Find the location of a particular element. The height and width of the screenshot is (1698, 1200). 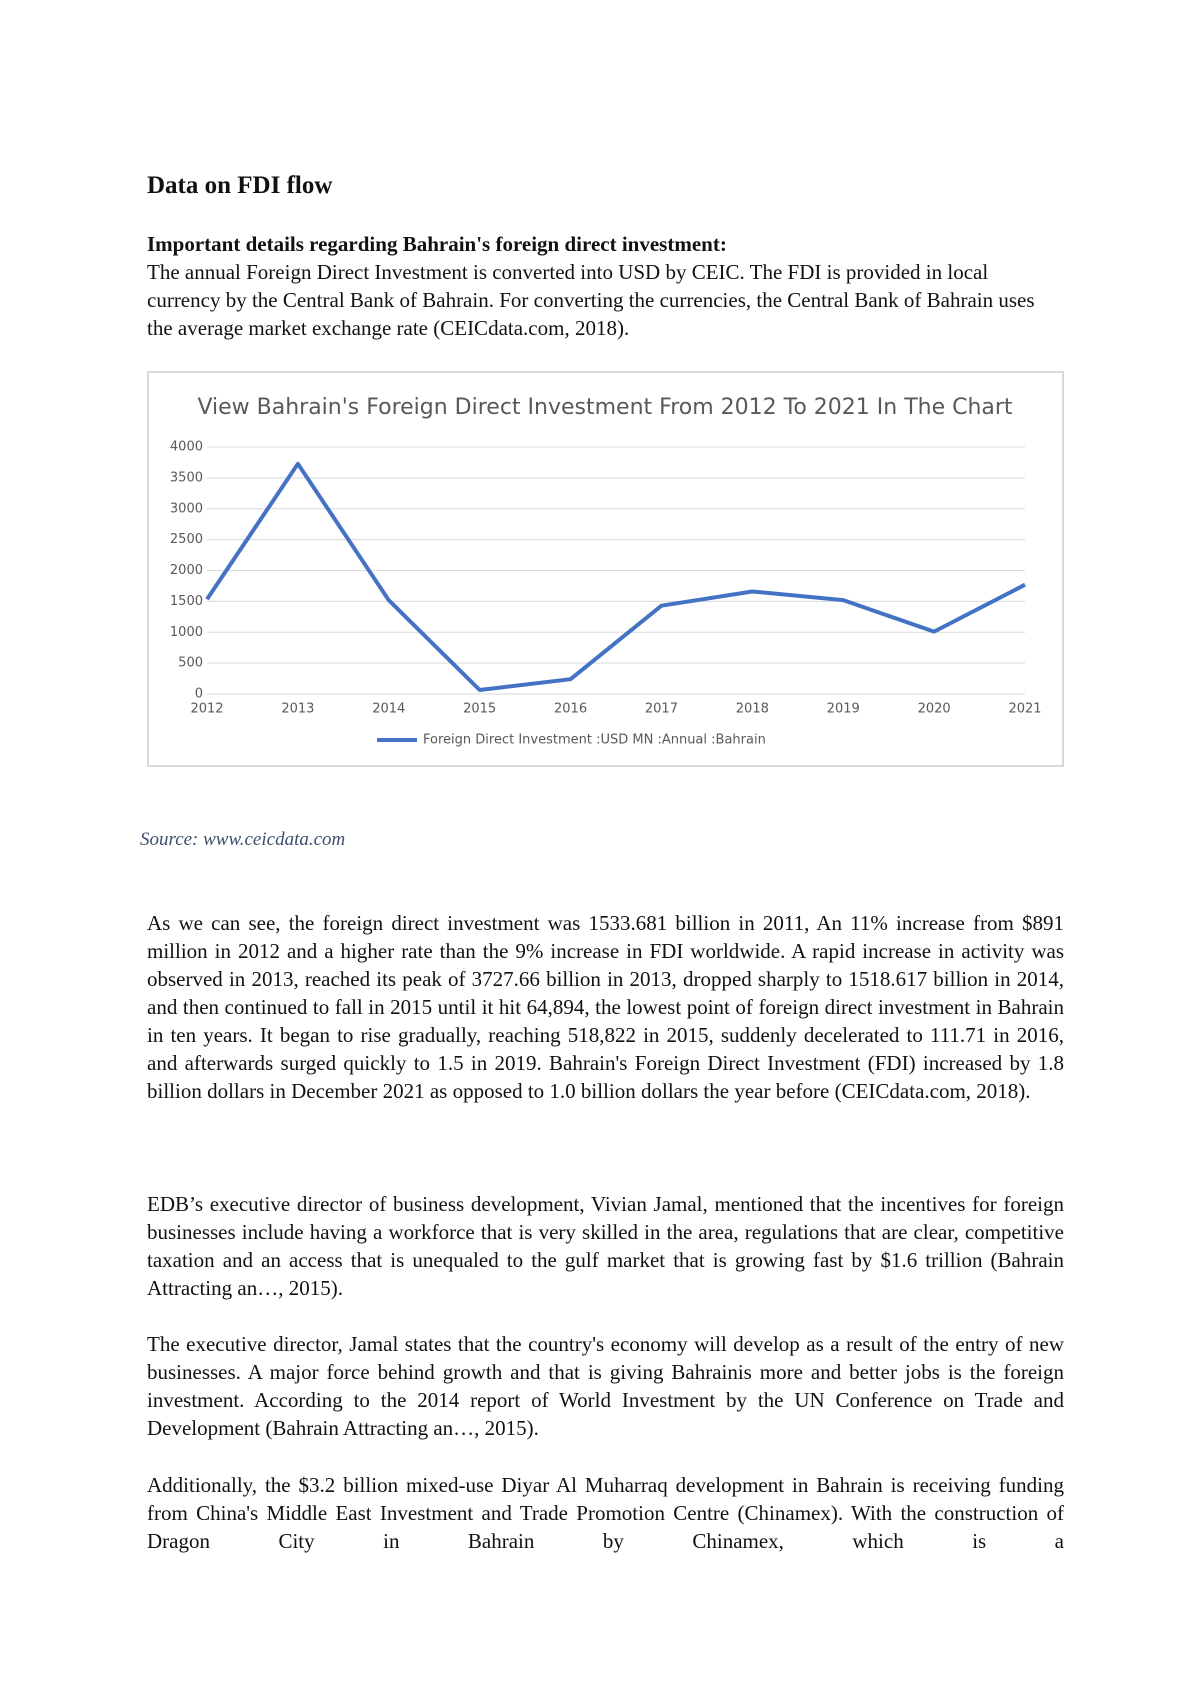

x-tick-label: 2021 is located at coordinates (1024, 709).